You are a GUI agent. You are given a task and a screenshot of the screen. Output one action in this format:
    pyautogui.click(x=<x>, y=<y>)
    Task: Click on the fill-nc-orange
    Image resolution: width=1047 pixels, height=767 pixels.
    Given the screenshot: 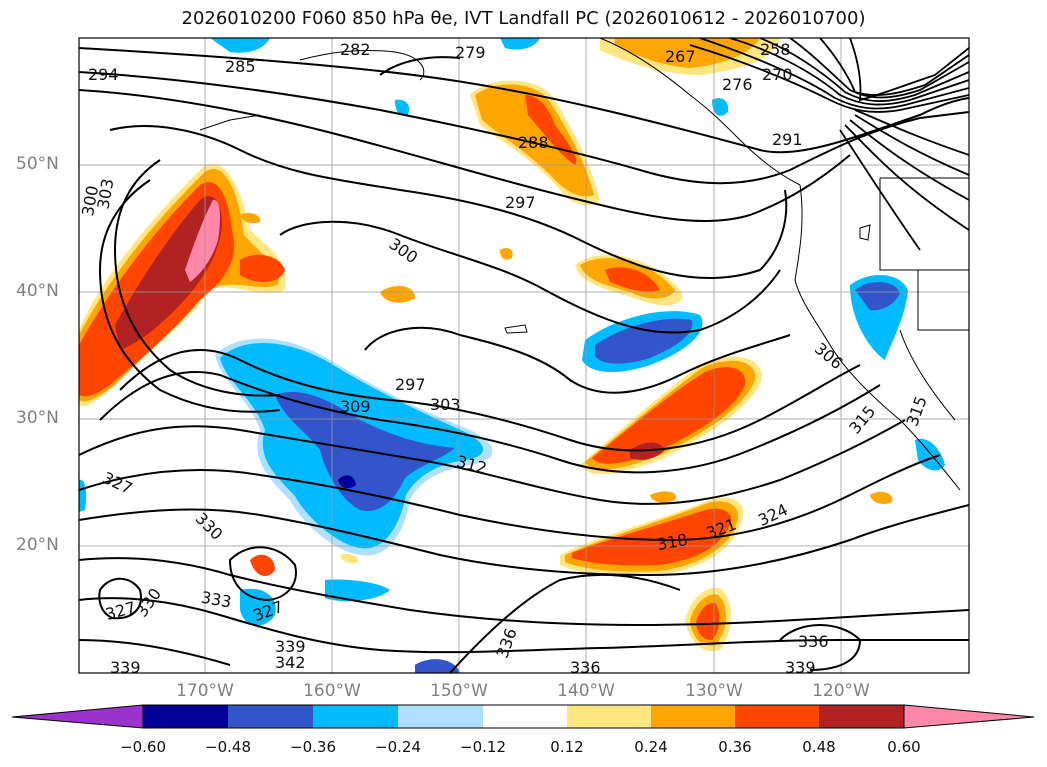 What is the action you would take?
    pyautogui.click(x=534, y=140)
    